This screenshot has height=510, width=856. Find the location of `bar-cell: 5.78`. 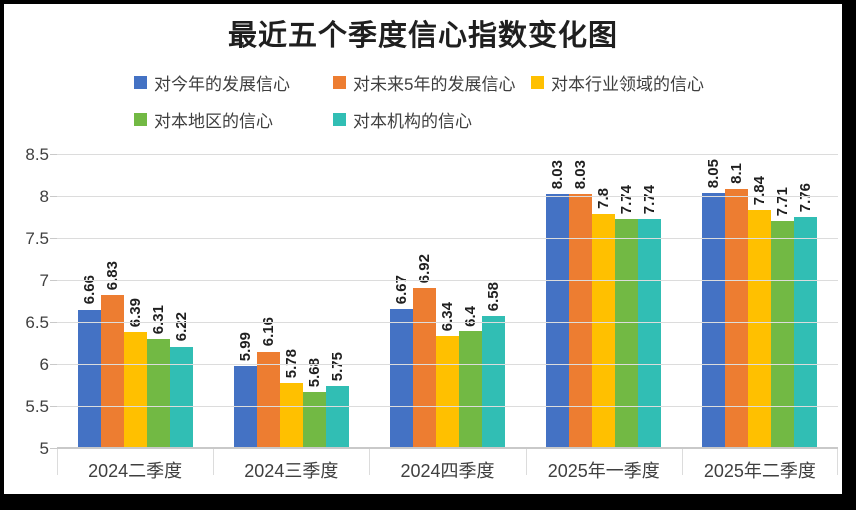

bar-cell: 5.78 is located at coordinates (291, 302).